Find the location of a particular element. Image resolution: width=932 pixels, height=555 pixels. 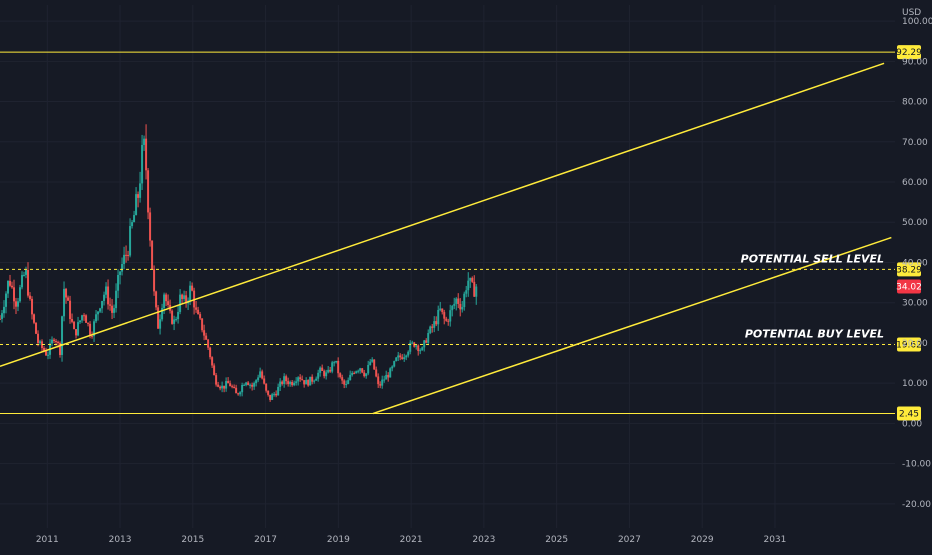

annotations: POTENTIAL SELL LEVEL POTENTIAL BUY LEVEL is located at coordinates (812, 296).